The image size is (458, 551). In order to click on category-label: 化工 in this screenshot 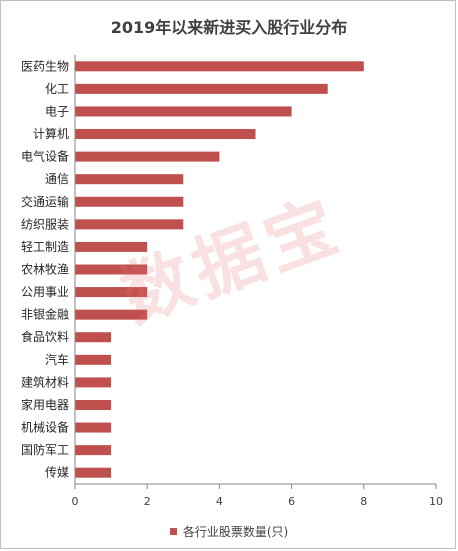, I will do `click(57, 89)`.